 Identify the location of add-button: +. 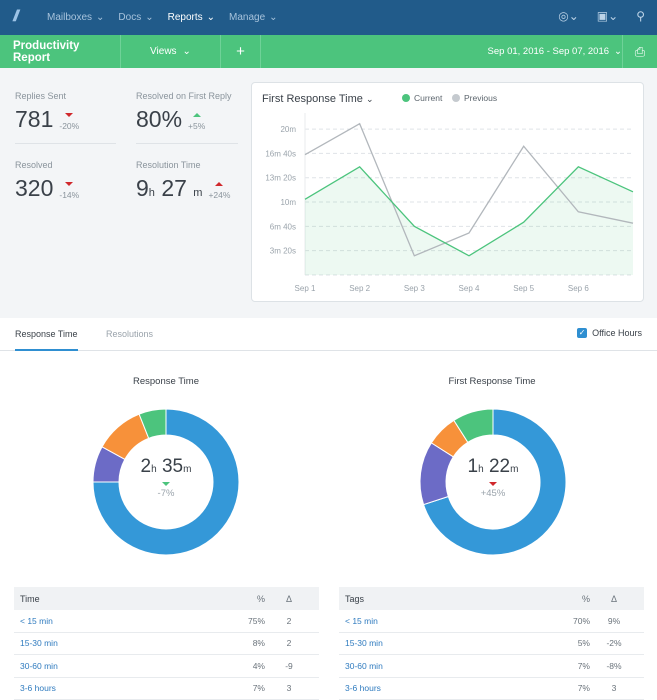
(241, 51).